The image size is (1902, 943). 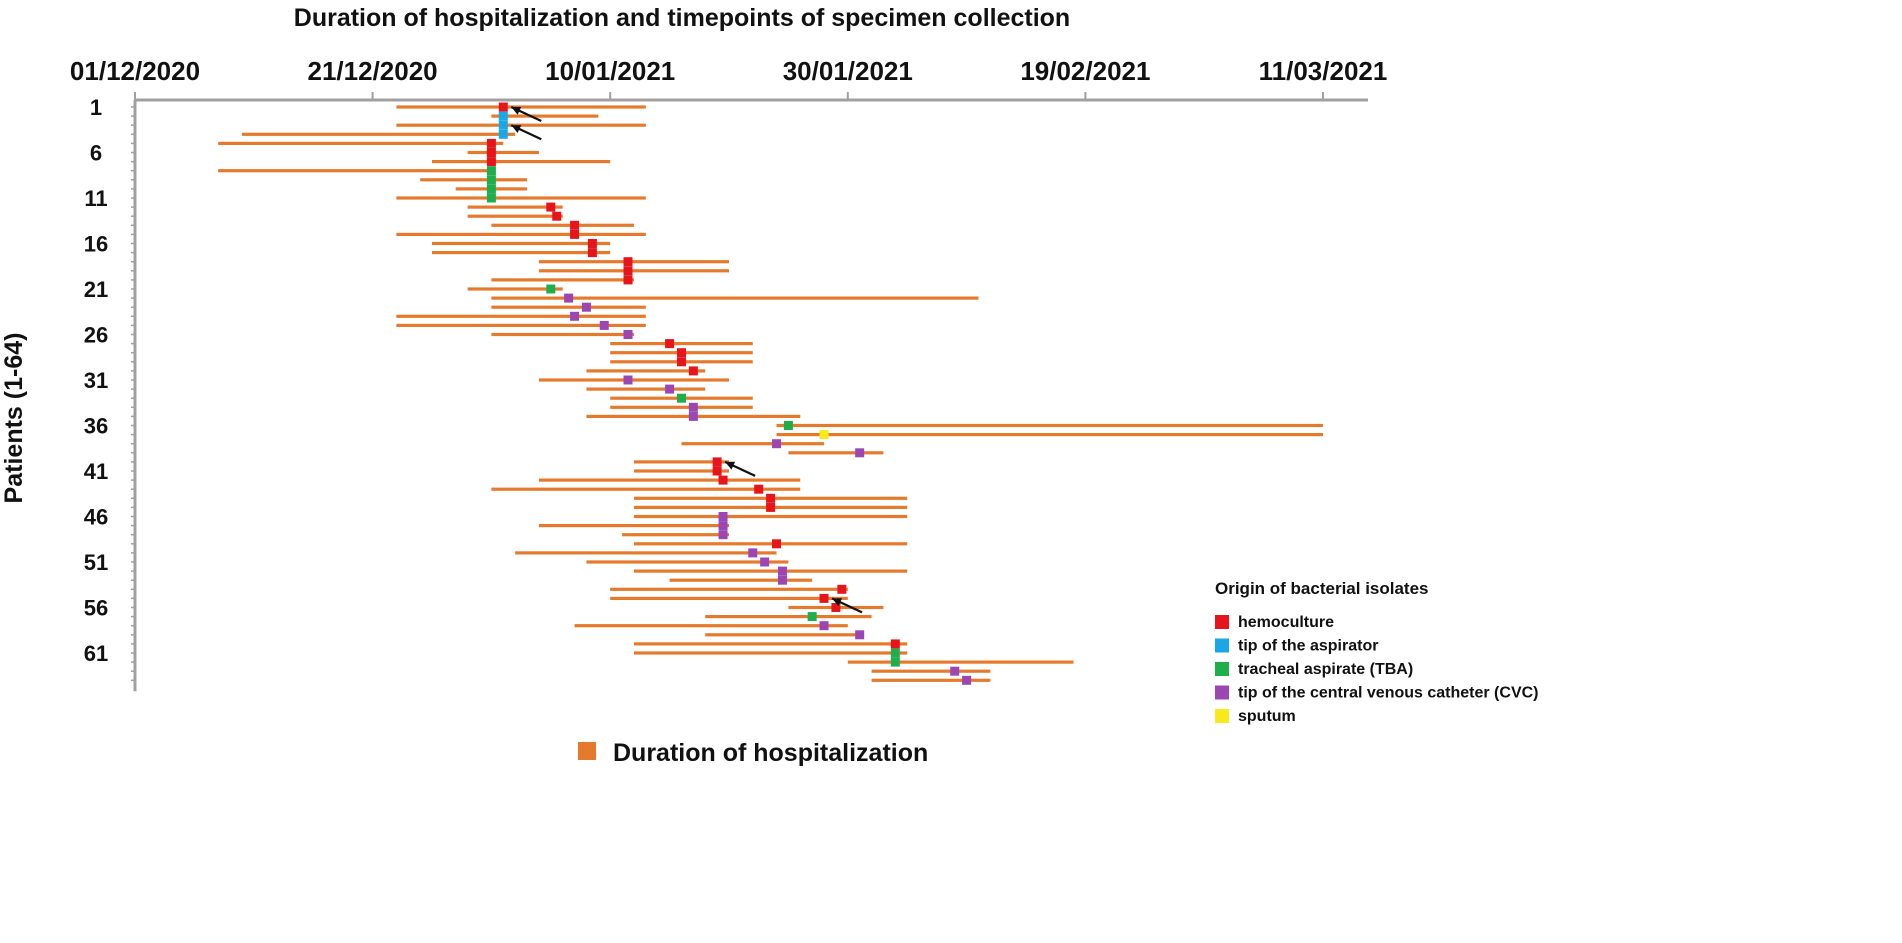 I want to click on x-tick-label-2: 10/01/2021, so click(x=610, y=71).